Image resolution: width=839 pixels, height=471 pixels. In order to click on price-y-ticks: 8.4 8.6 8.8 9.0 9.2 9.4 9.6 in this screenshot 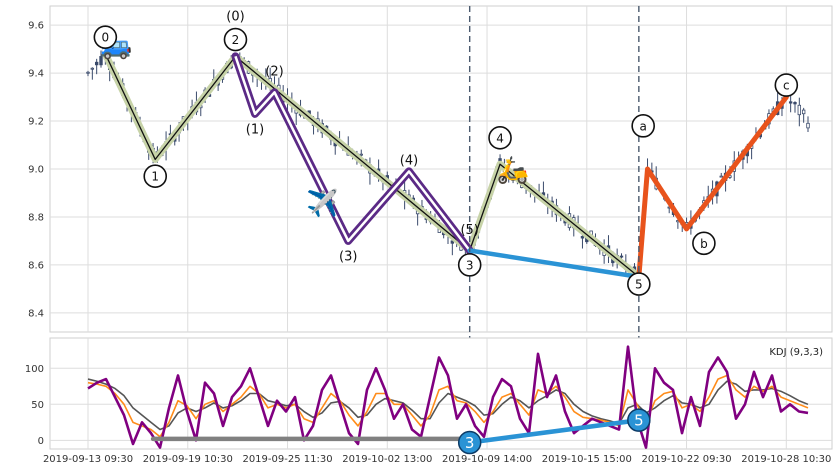, I will do `click(36, 170)`.